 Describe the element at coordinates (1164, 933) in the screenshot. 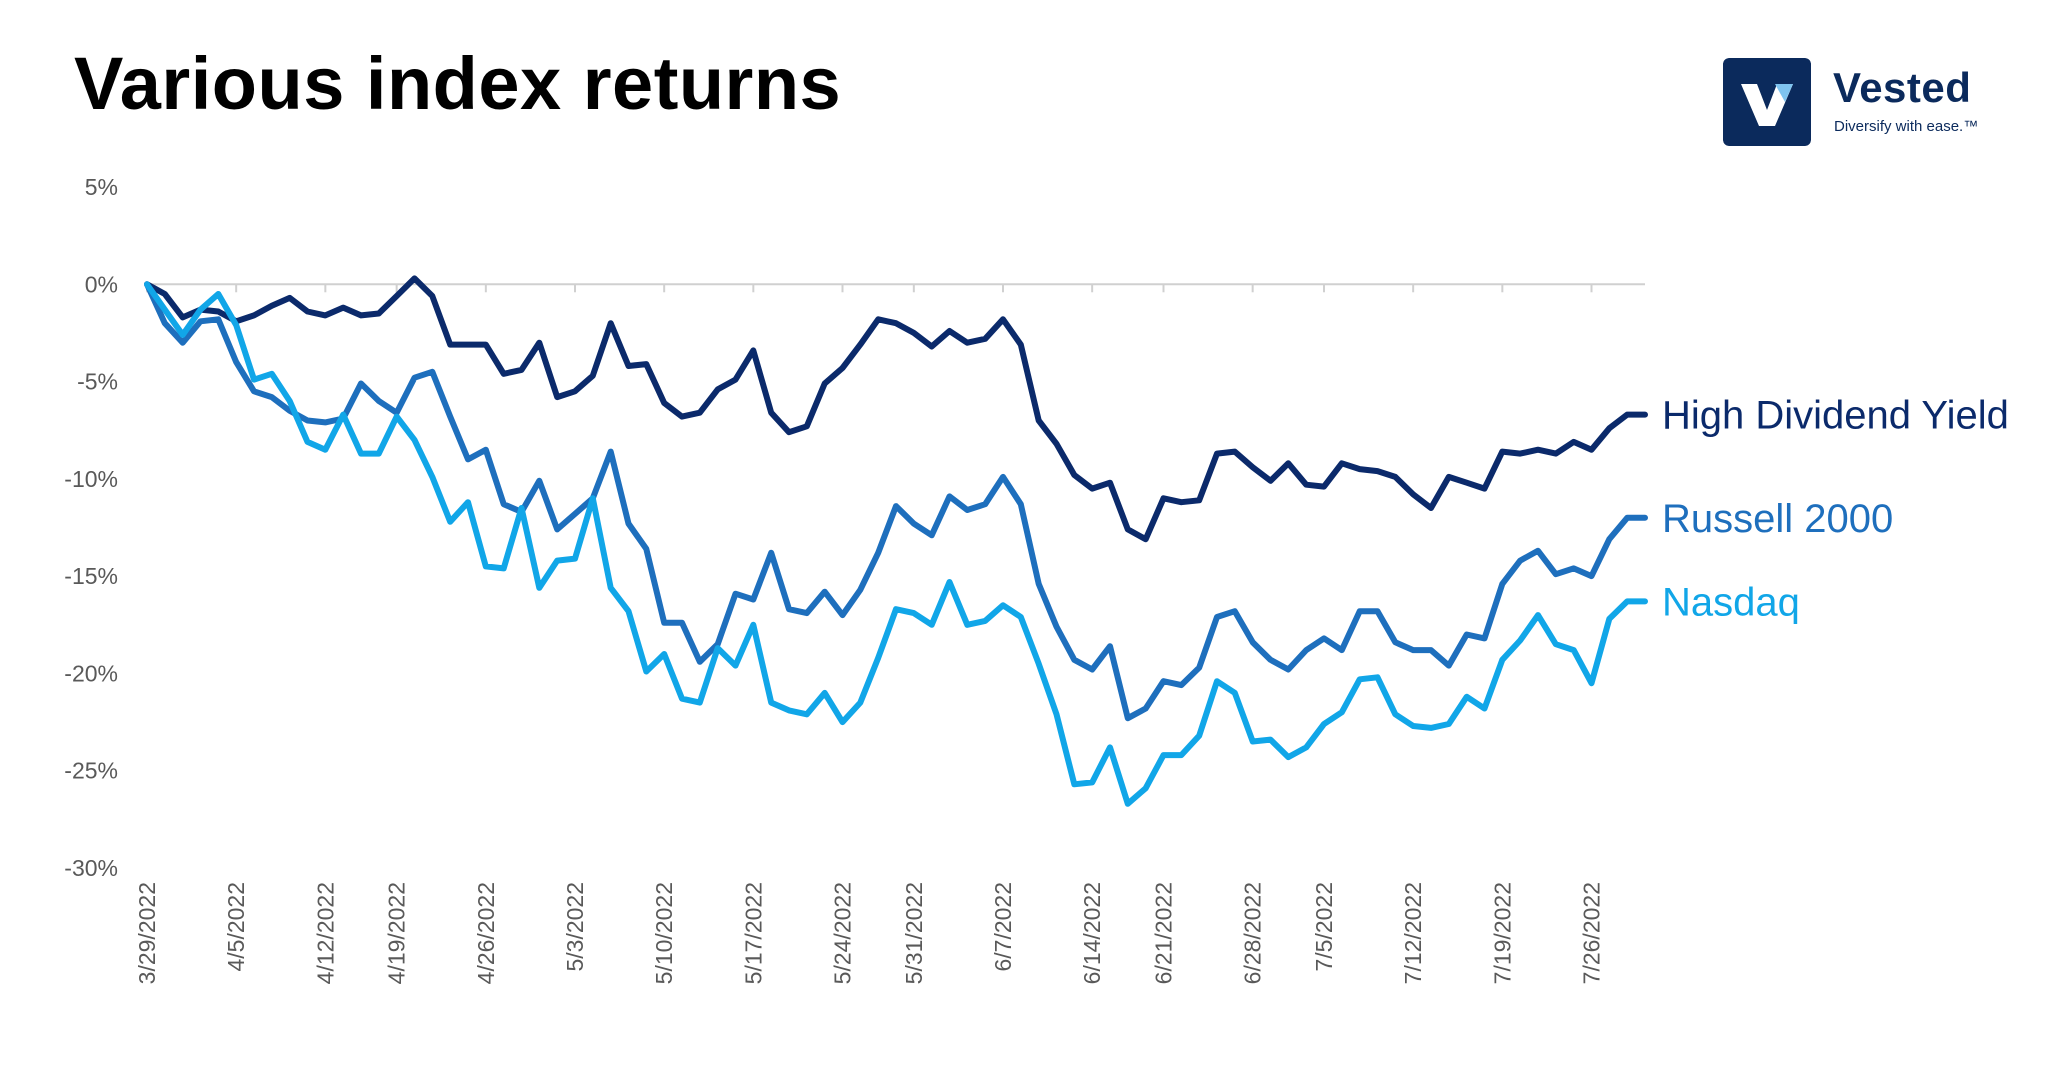

I see `x-tick-label: 6/21/2022` at that location.